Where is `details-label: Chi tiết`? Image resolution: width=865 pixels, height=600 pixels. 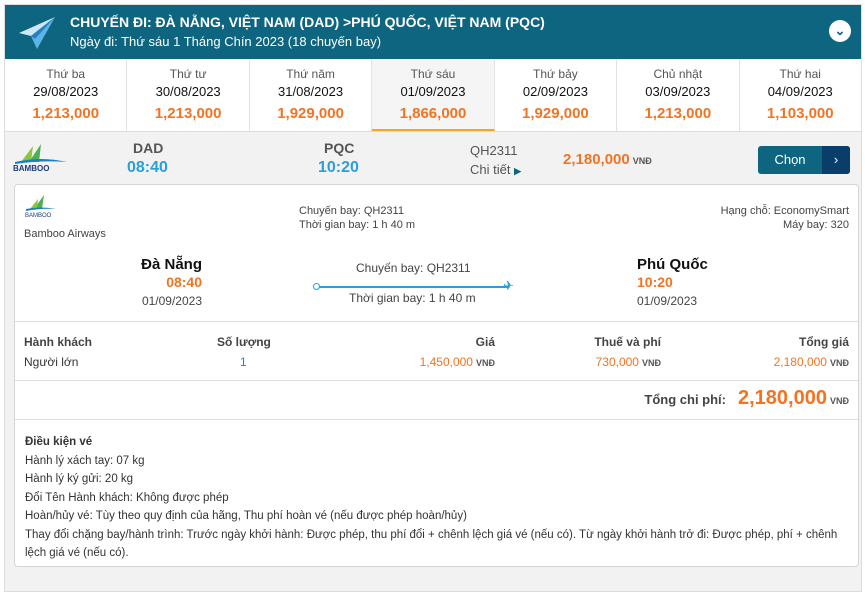 details-label: Chi tiết is located at coordinates (490, 169).